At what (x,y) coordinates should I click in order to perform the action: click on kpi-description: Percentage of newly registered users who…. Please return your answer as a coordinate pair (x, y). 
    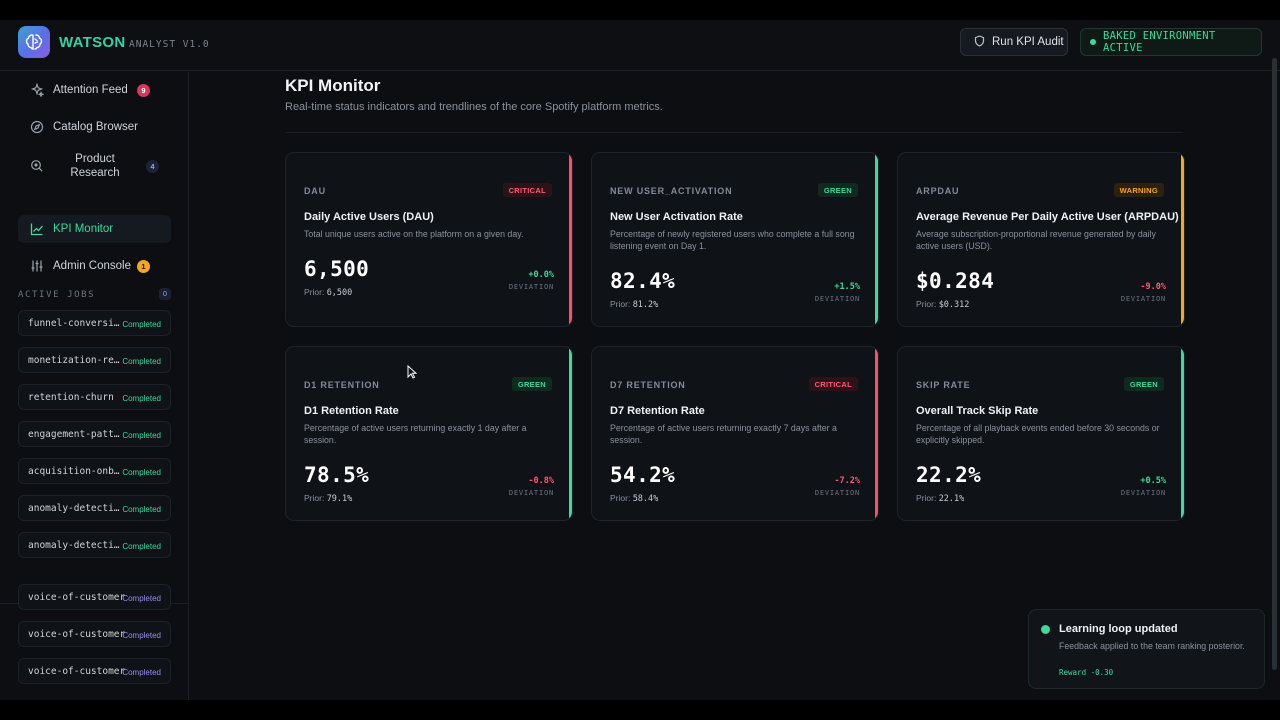
    Looking at the image, I should click on (732, 240).